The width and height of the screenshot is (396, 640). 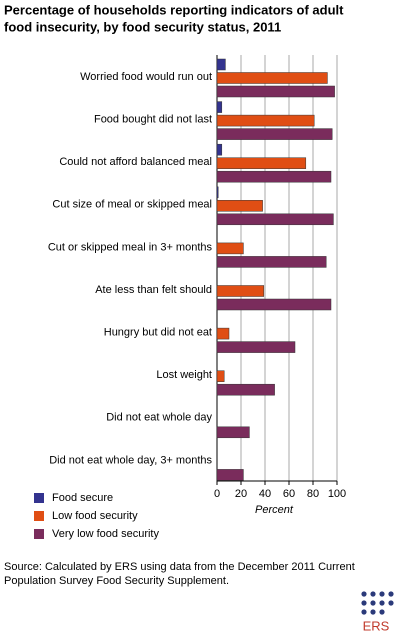 I want to click on x-axis-label: Percent, so click(x=274, y=510).